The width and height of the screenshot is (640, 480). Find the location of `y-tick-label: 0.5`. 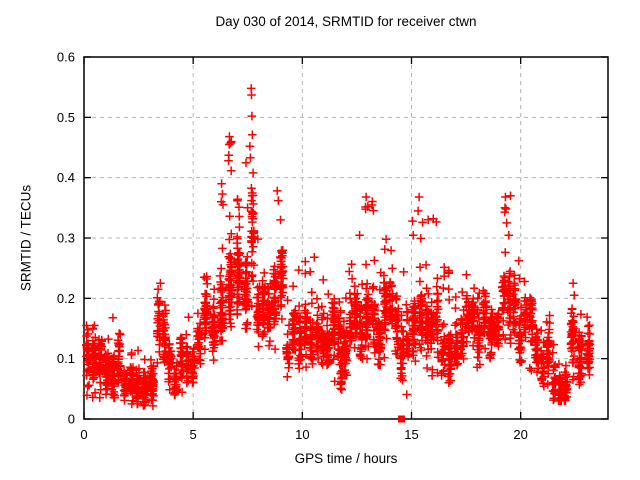

y-tick-label: 0.5 is located at coordinates (66, 117).